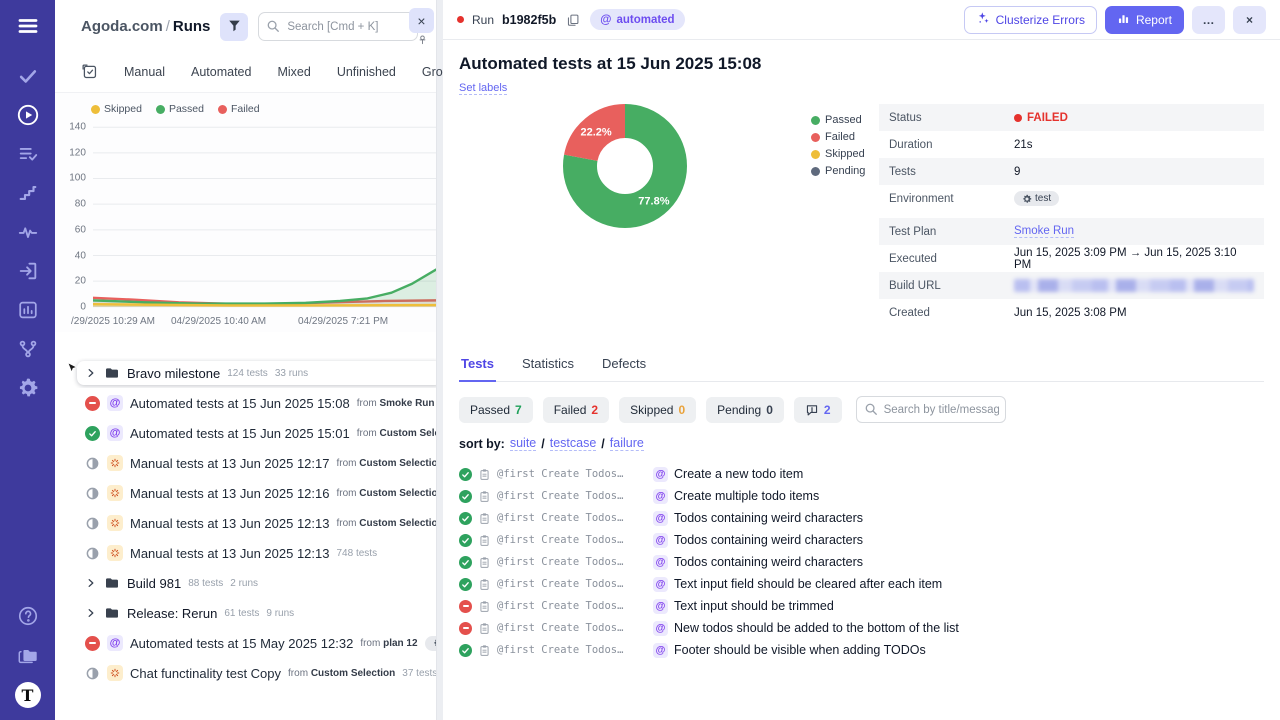  Describe the element at coordinates (280, 613) in the screenshot. I see `run-count: 9 runs` at that location.